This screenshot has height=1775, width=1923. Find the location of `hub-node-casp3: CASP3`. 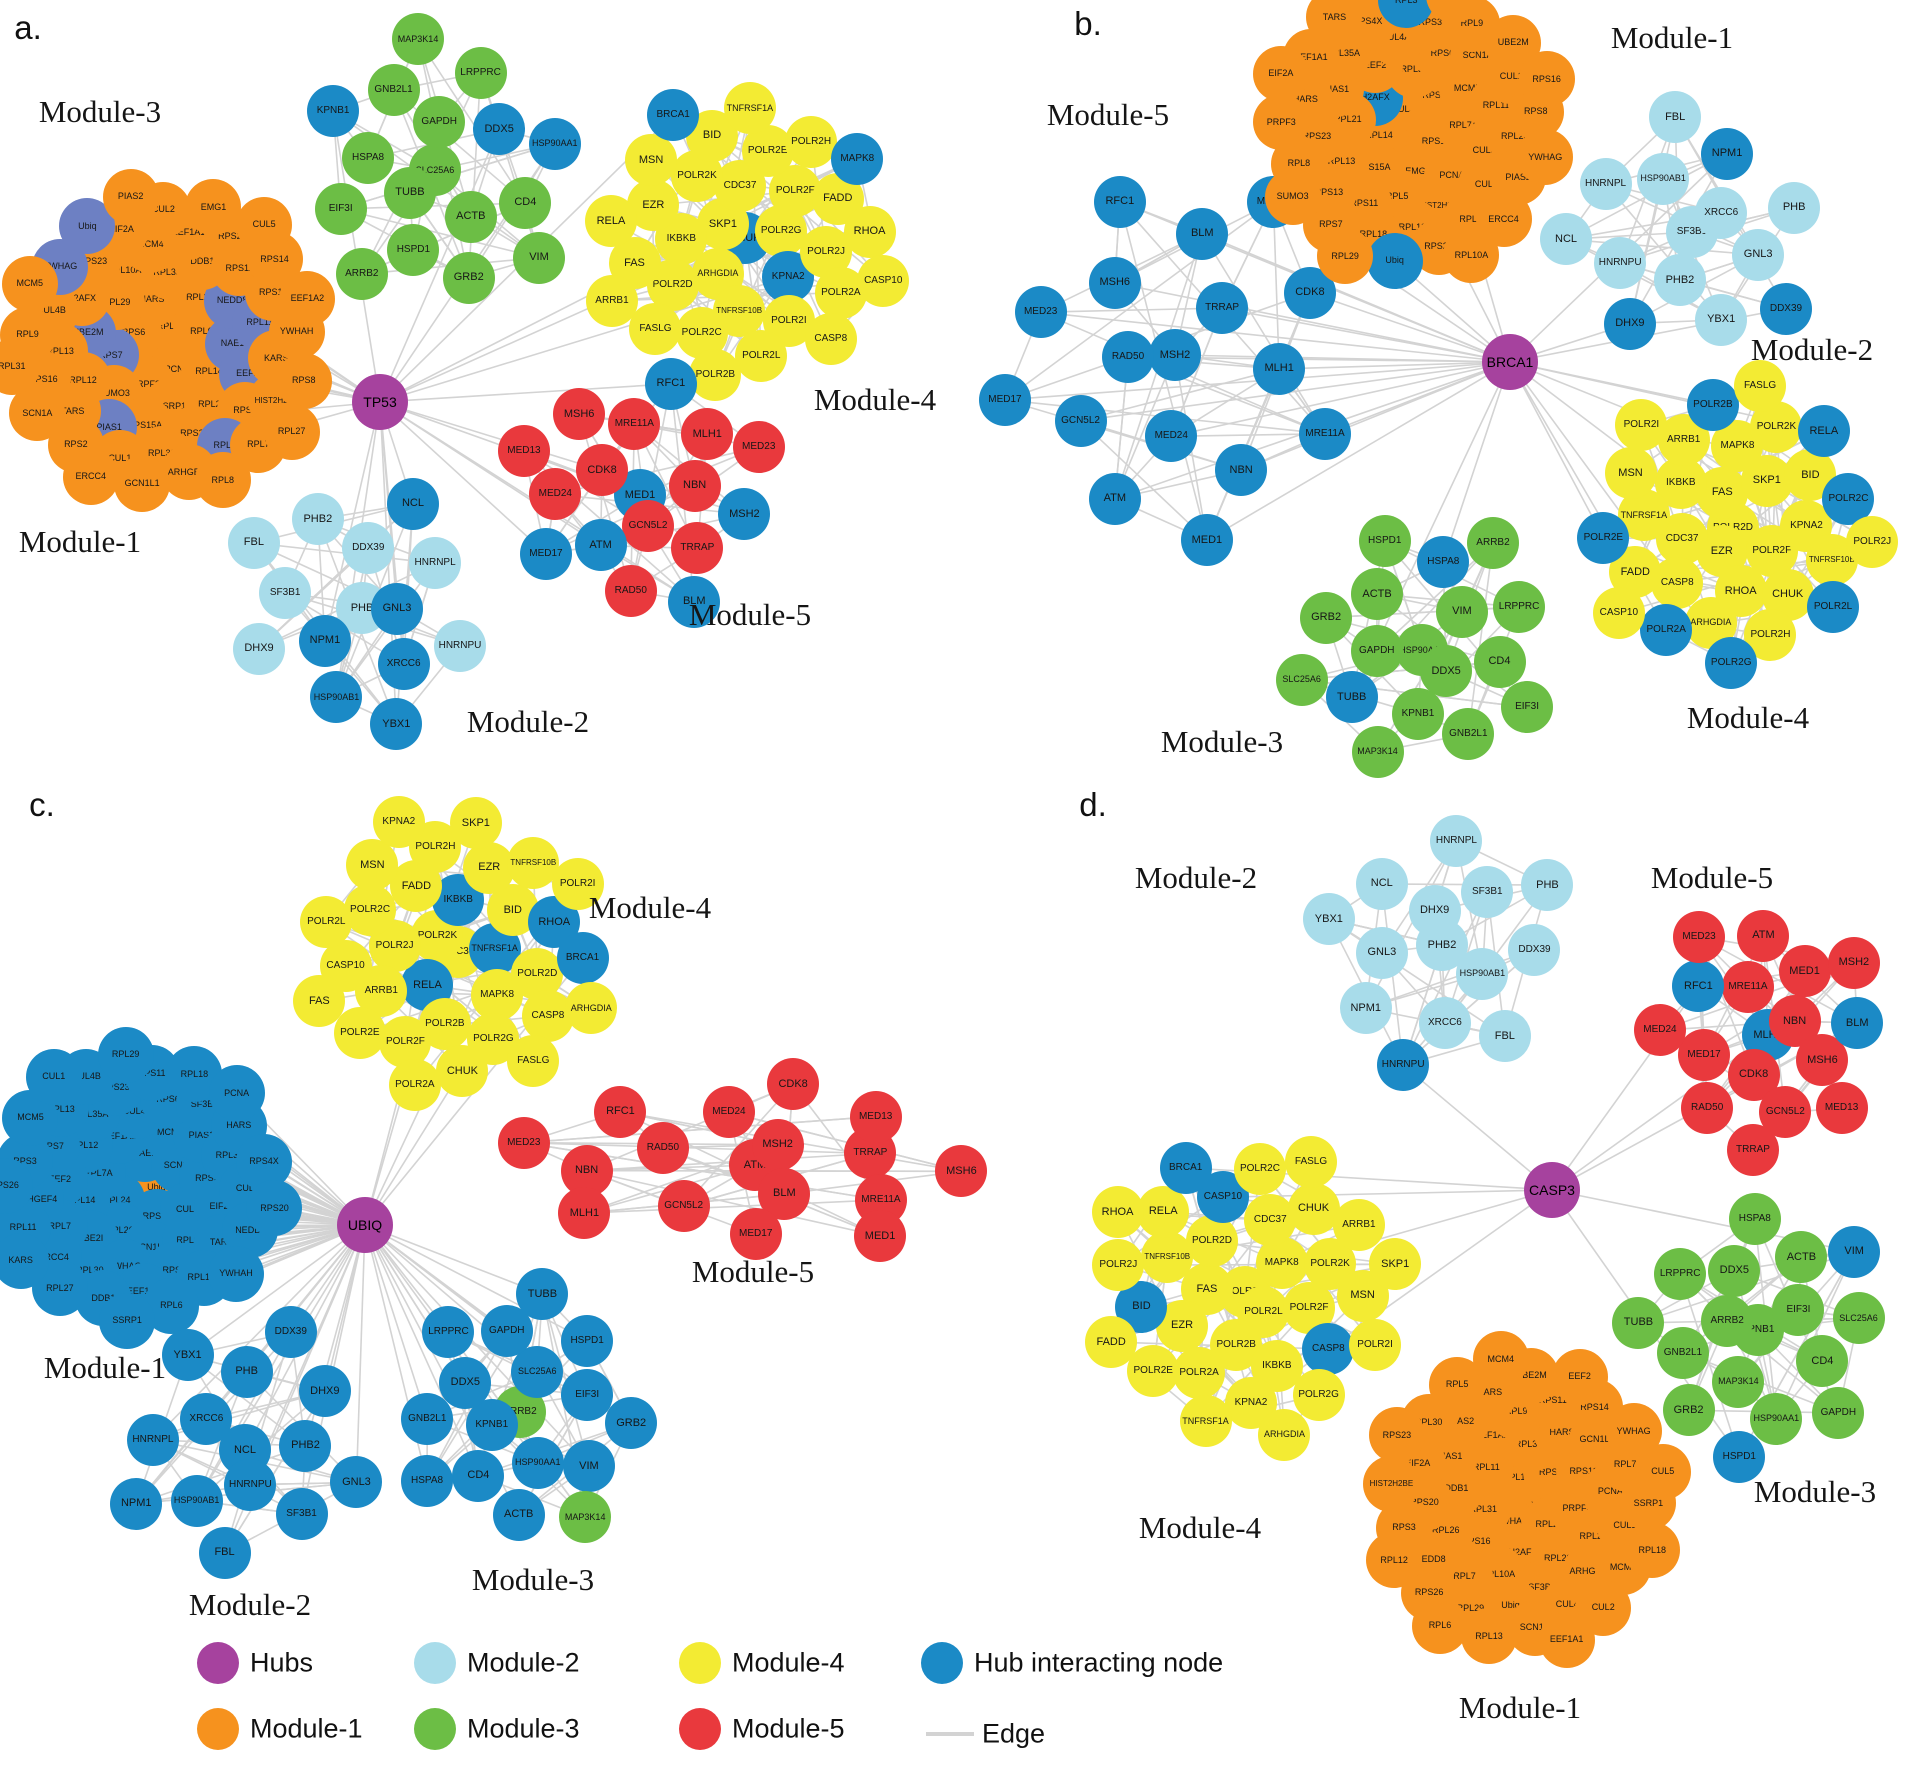

hub-node-casp3: CASP3 is located at coordinates (1552, 1190).